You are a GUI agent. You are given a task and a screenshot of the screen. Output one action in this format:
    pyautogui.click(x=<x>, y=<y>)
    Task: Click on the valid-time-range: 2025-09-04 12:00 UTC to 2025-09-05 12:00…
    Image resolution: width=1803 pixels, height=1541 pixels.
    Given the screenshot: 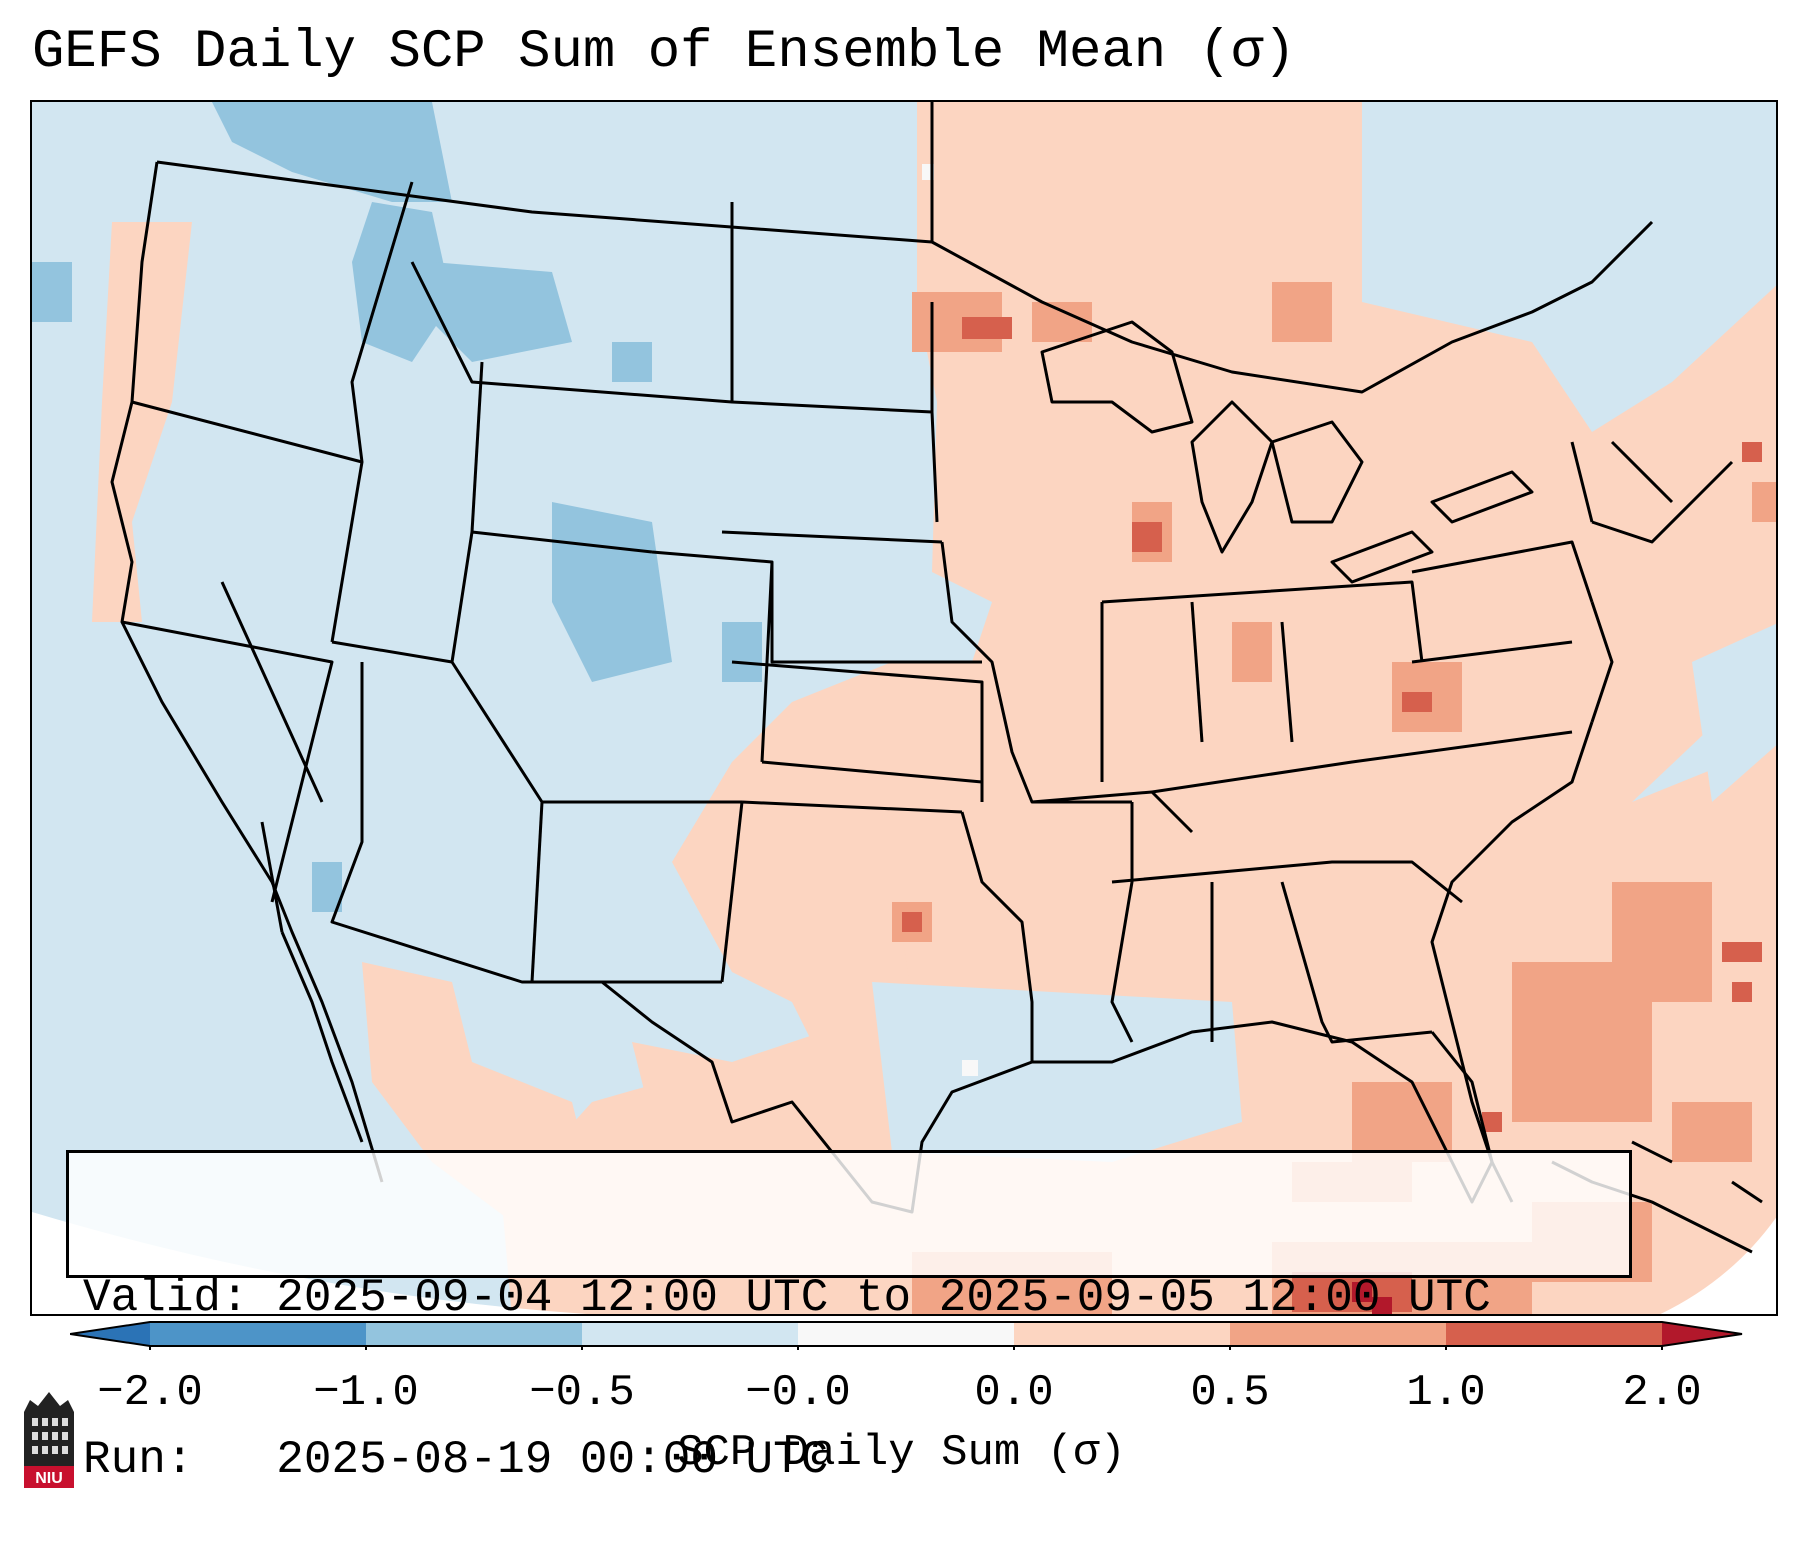 What is the action you would take?
    pyautogui.click(x=883, y=1298)
    